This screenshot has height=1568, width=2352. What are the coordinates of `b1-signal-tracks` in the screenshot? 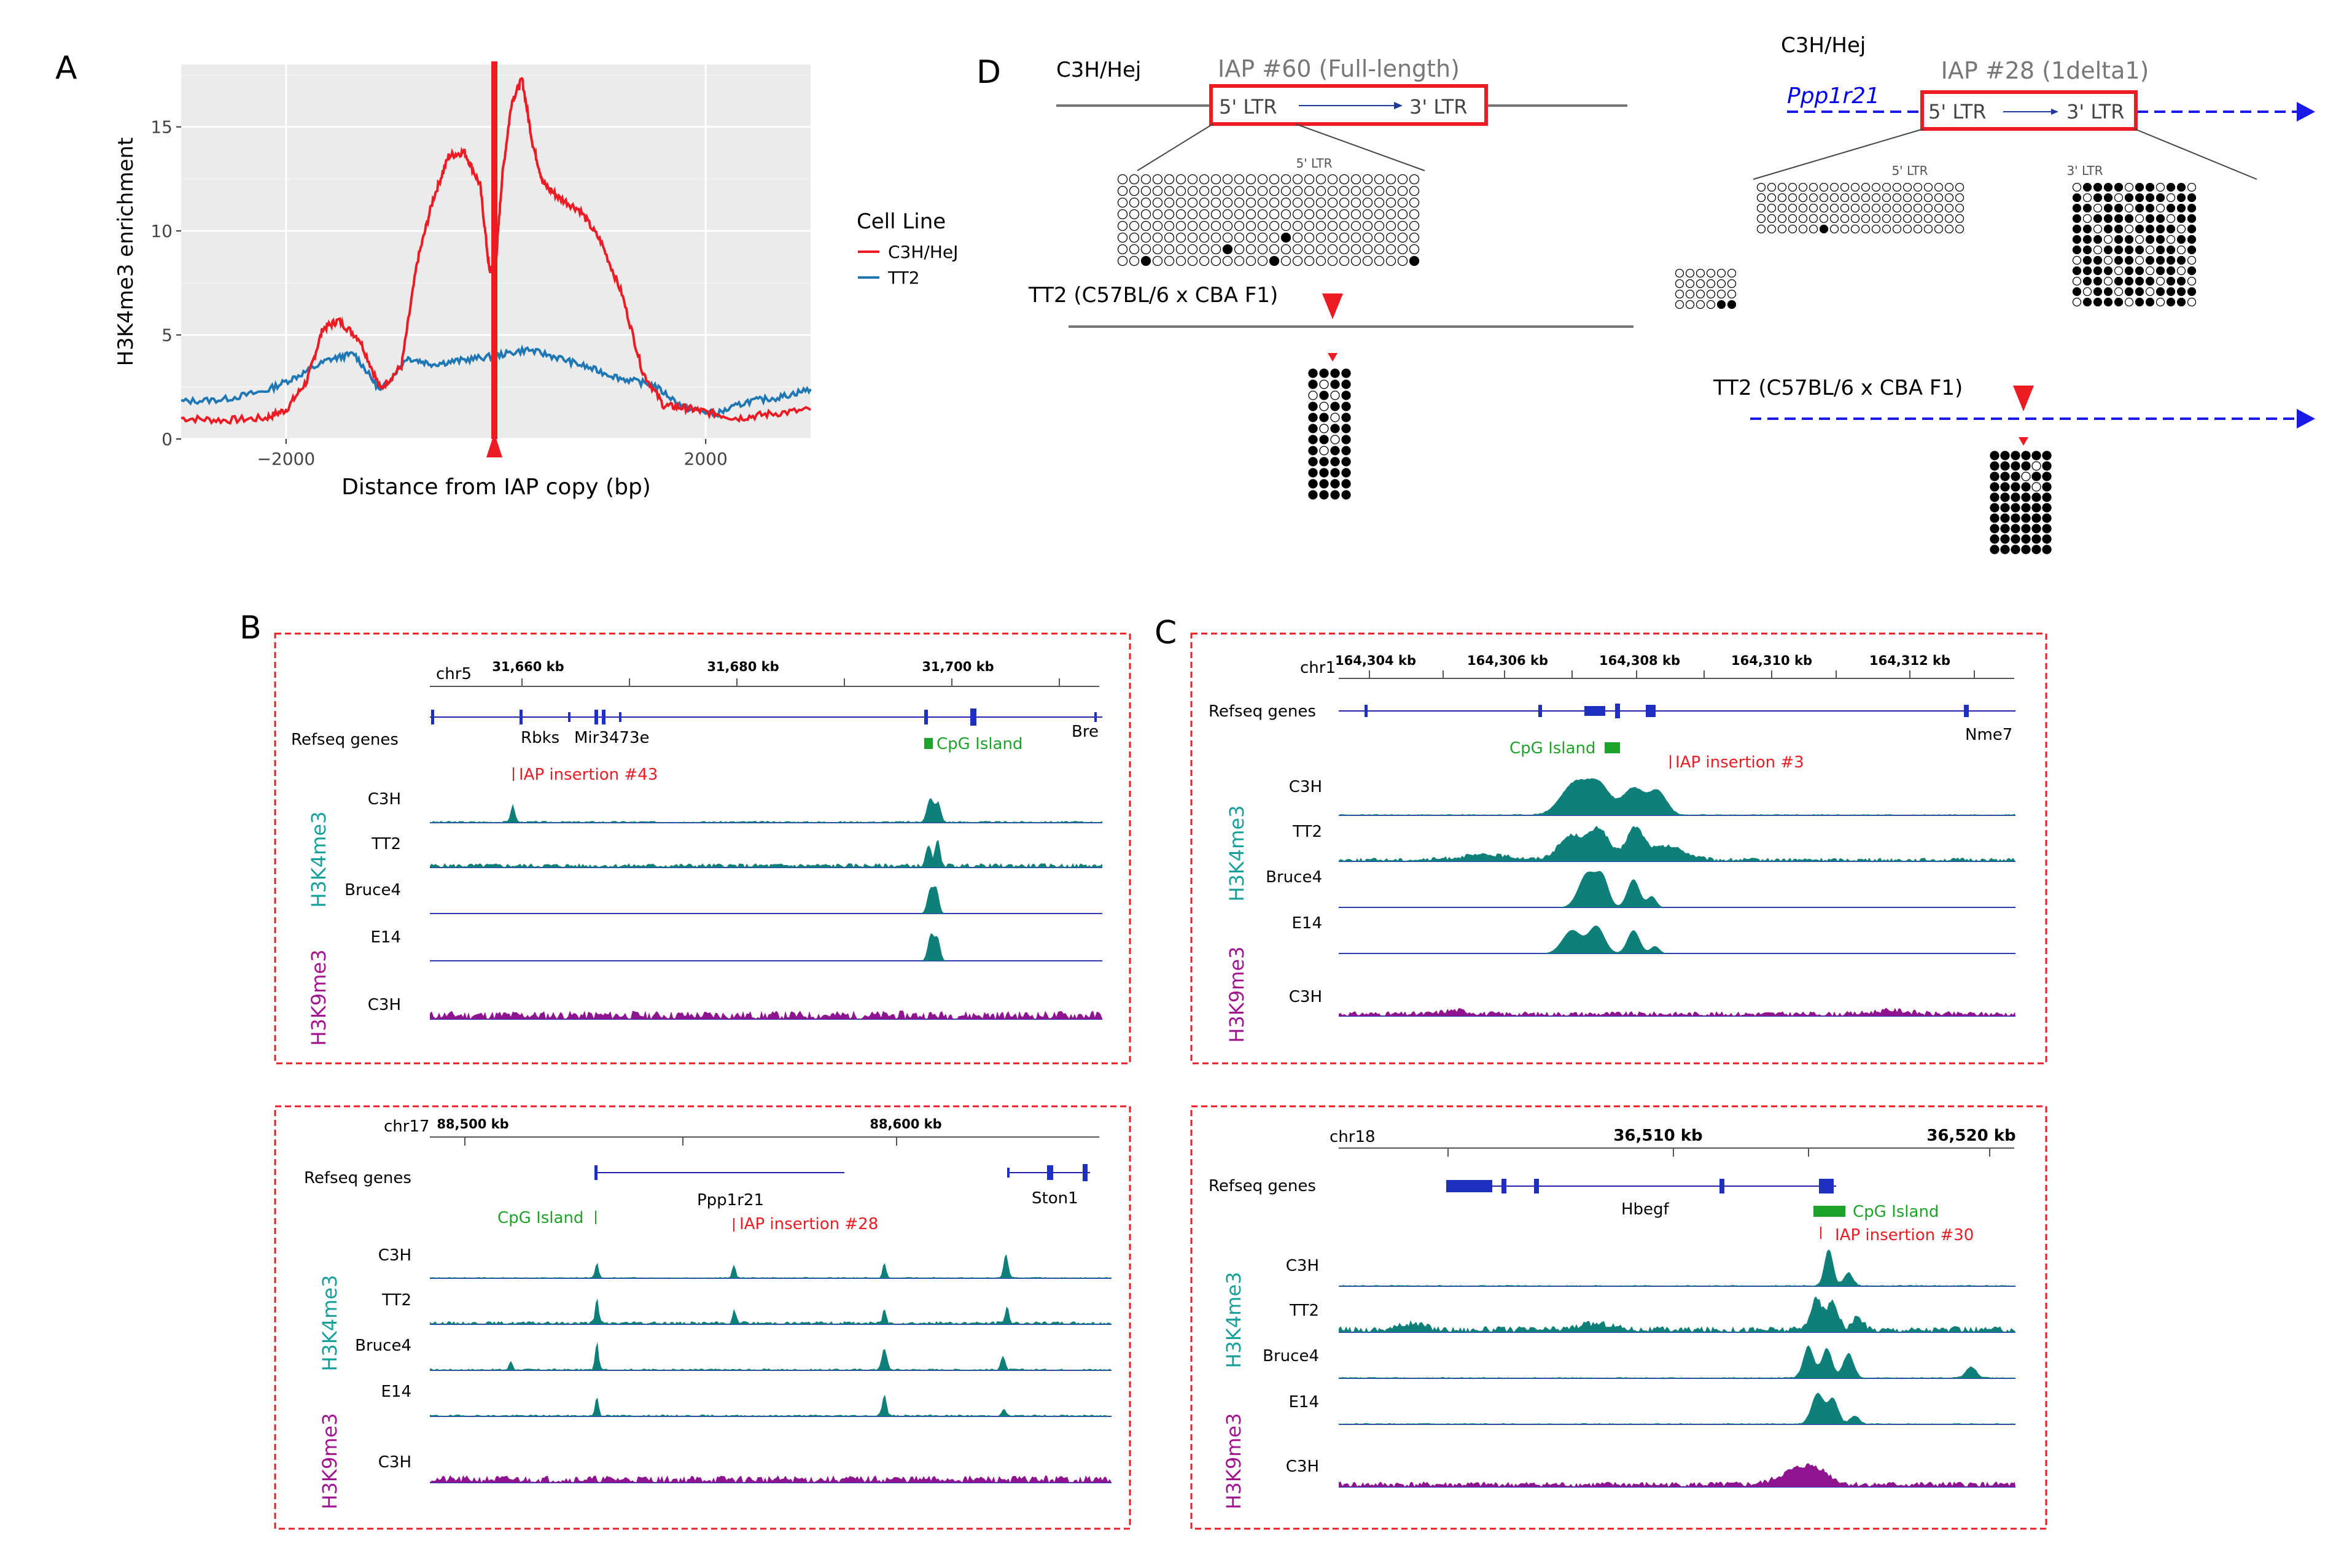 It's located at (766, 909).